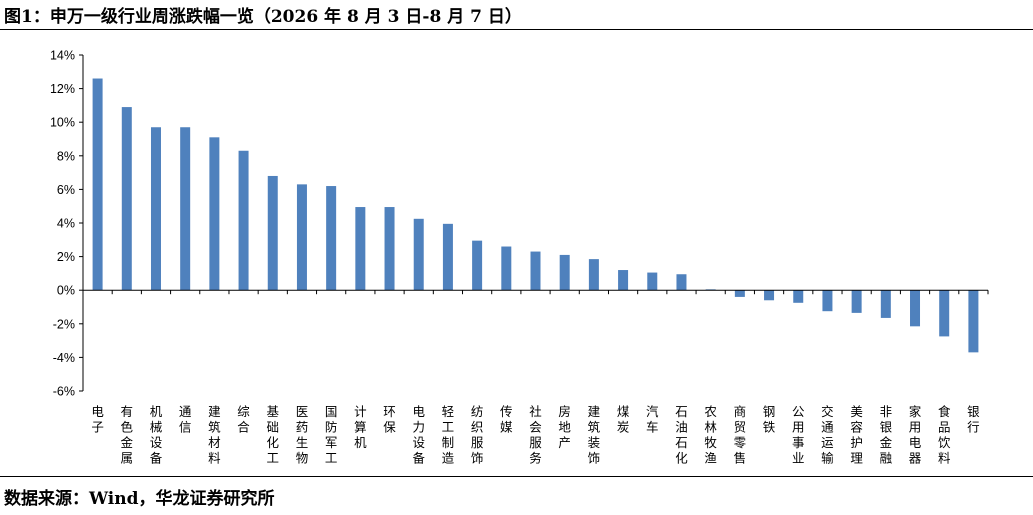 This screenshot has width=1033, height=515. Describe the element at coordinates (856, 301) in the screenshot. I see `bar-美容护理` at that location.